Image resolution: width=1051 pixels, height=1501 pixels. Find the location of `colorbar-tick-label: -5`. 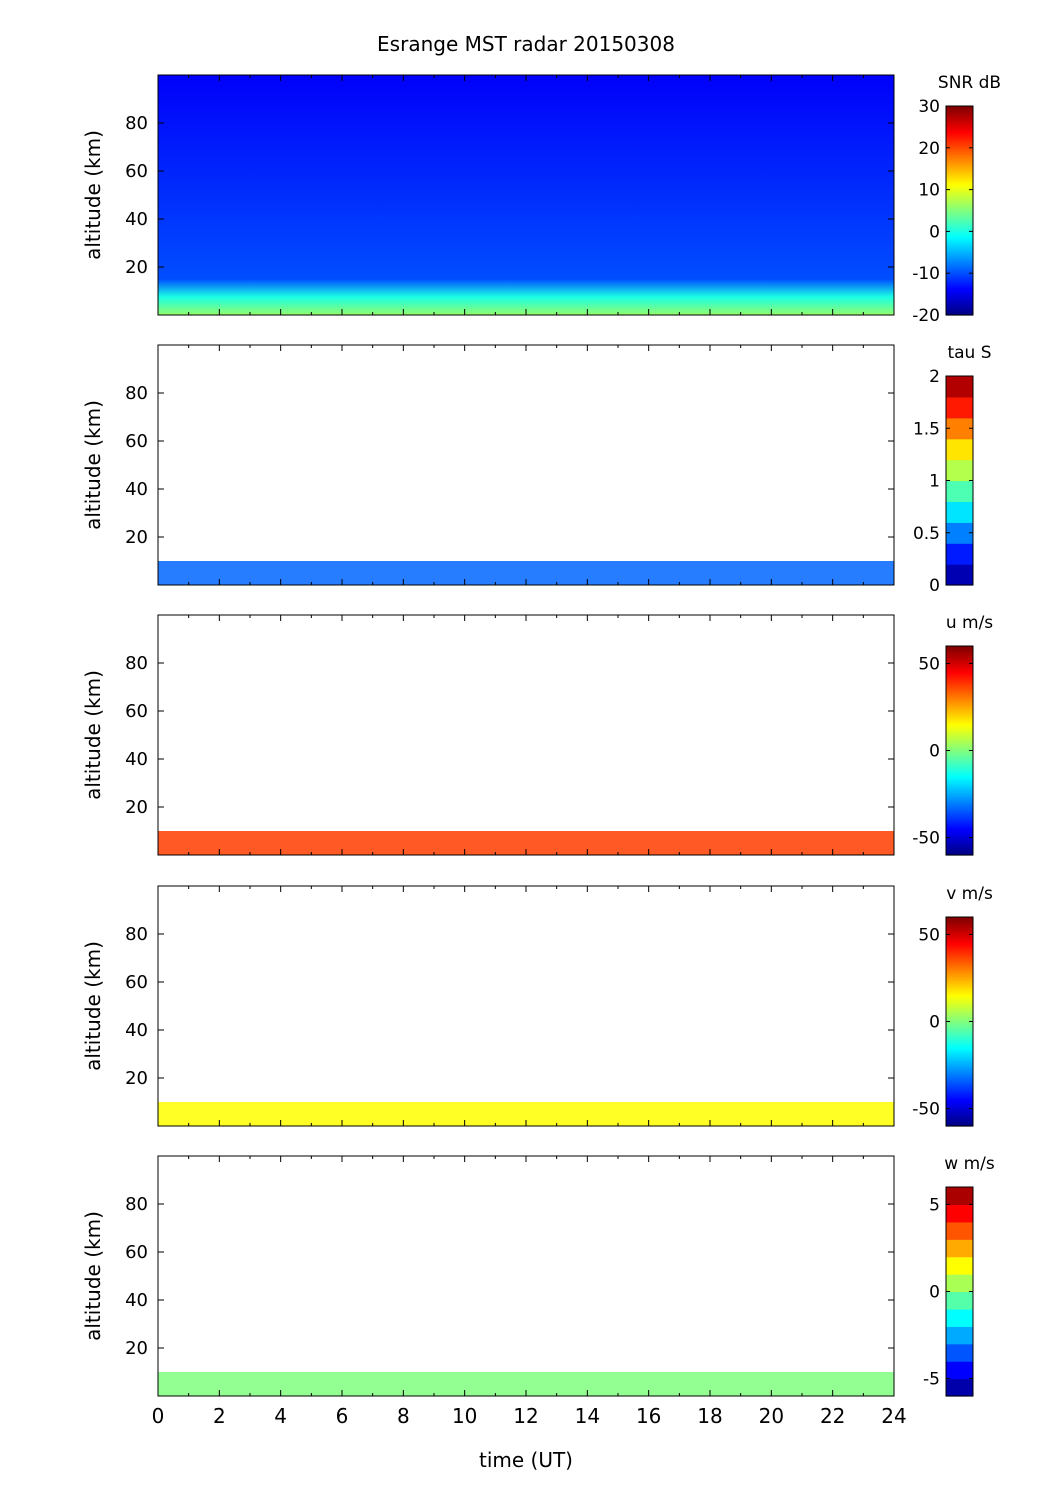

colorbar-tick-label: -5 is located at coordinates (931, 1380).